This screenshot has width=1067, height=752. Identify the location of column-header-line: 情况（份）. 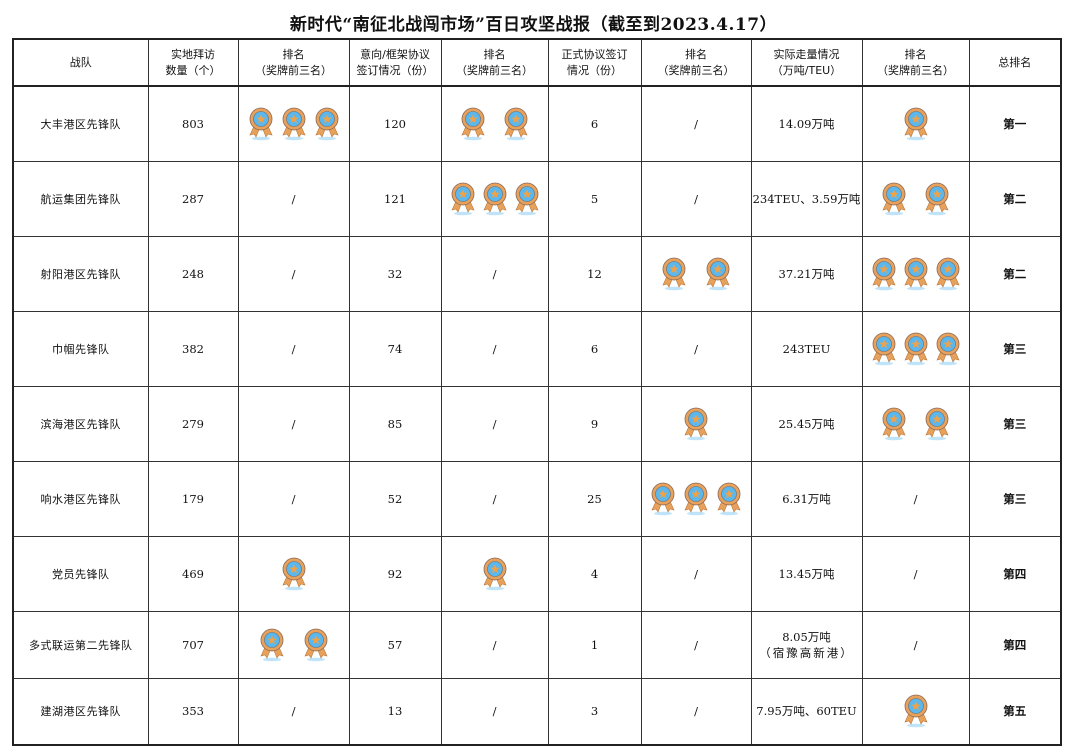
(594, 70).